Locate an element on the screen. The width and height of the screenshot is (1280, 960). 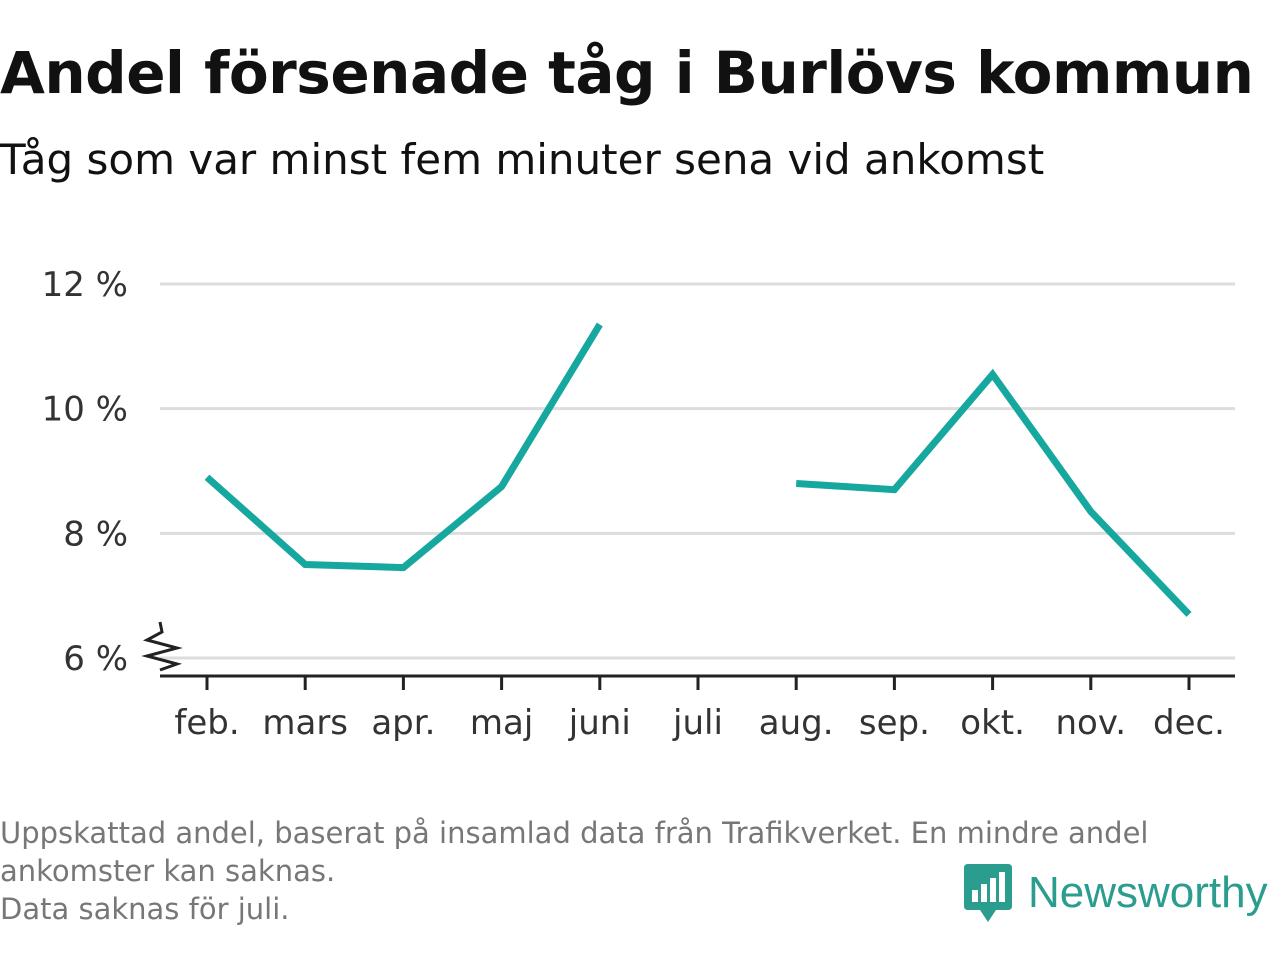
x-tick-label: juni is located at coordinates (599, 723).